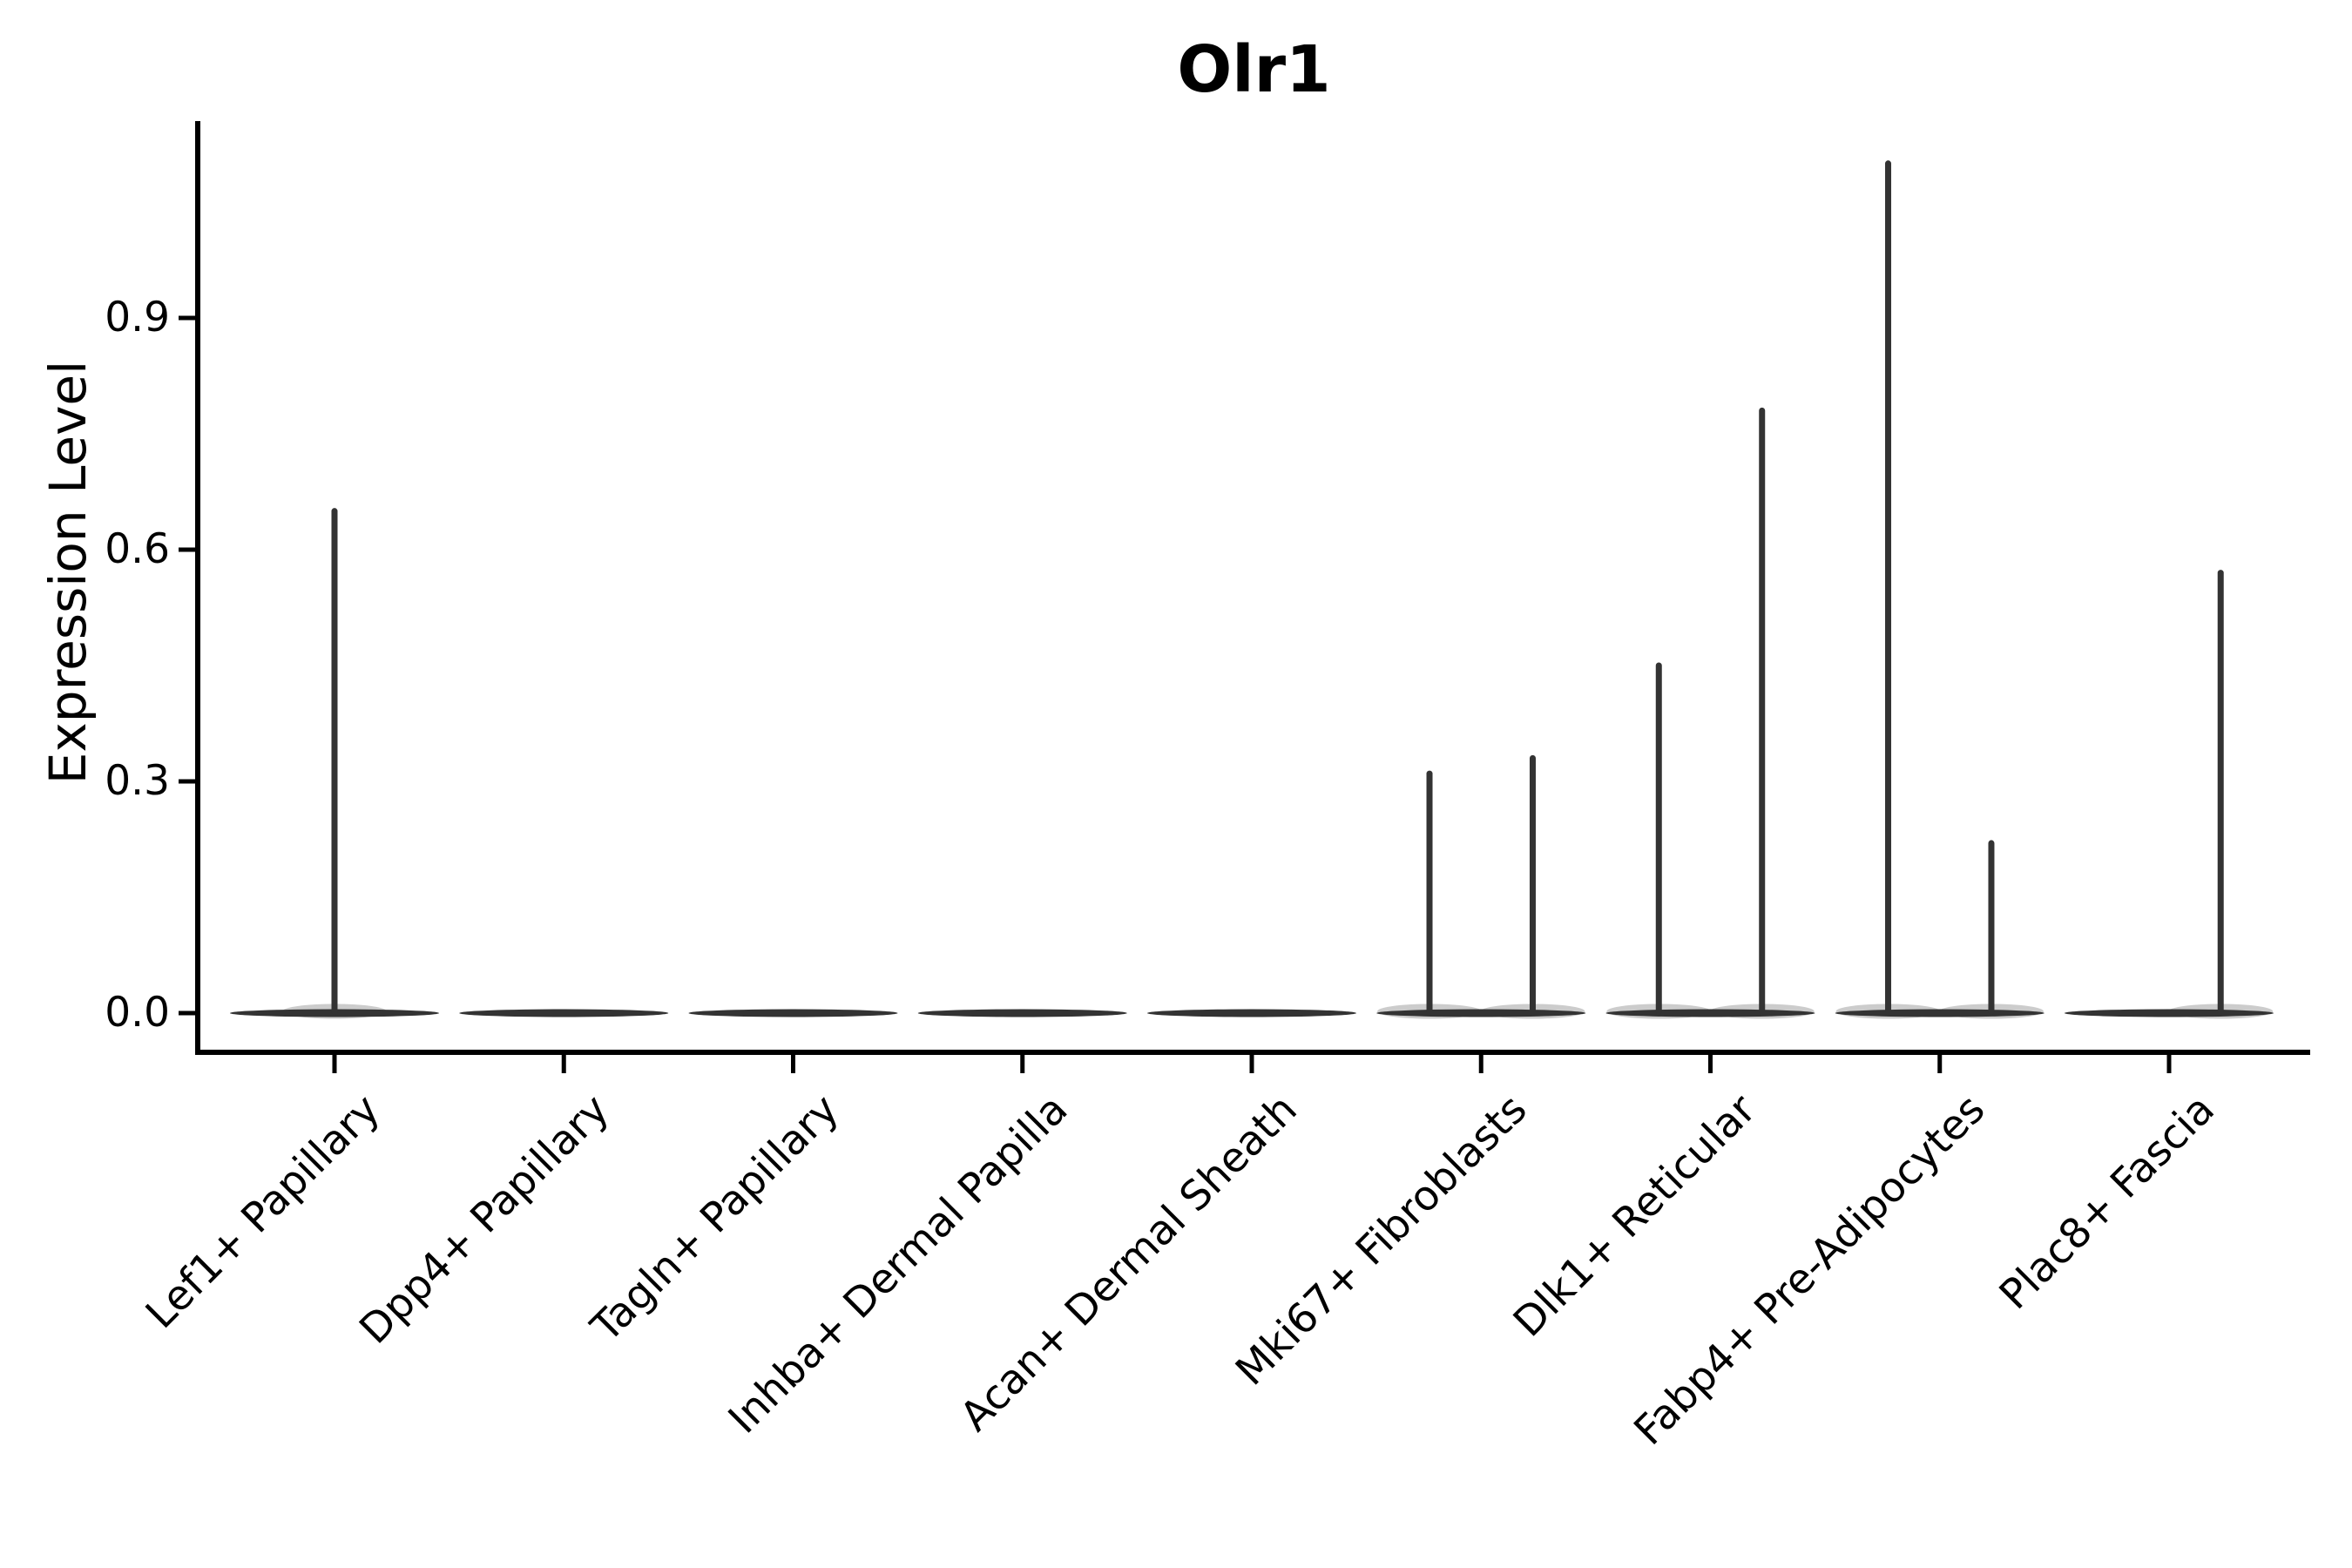 The image size is (2352, 1568). Describe the element at coordinates (137, 549) in the screenshot. I see `y-tick-label: 0.6` at that location.